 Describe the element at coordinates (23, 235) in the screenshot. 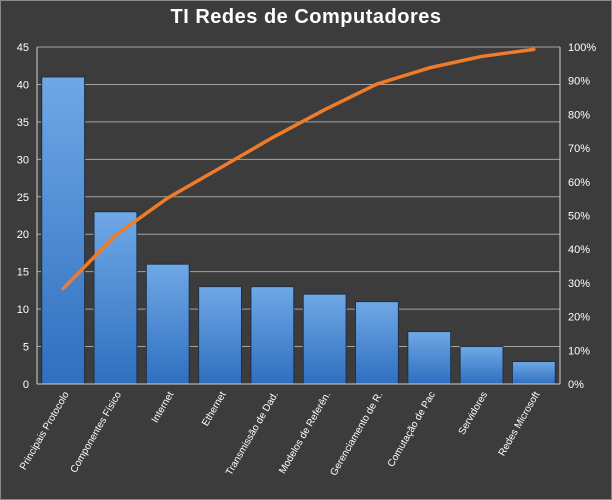

I see `y-tick-label: 20` at that location.